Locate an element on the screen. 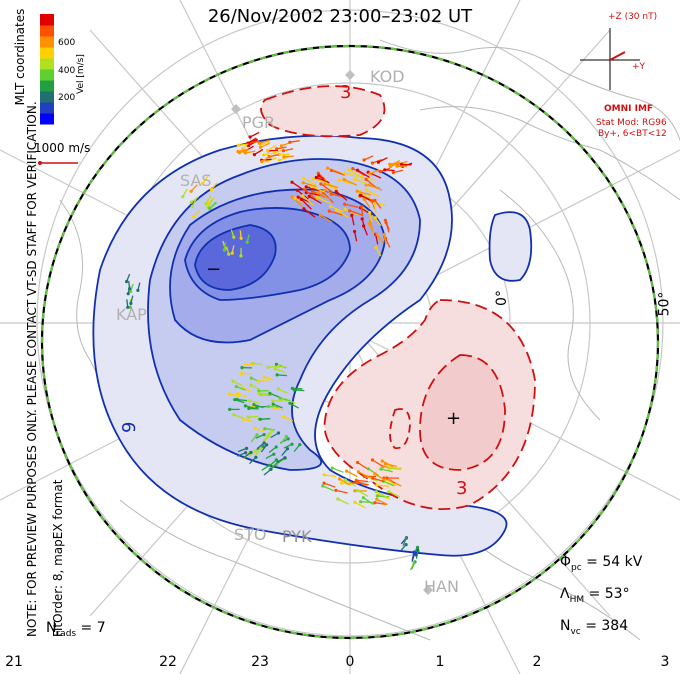 Image resolution: width=680 pixels, height=674 pixels. imf-stat-mod: Stat Mod: RG96 is located at coordinates (631, 123).